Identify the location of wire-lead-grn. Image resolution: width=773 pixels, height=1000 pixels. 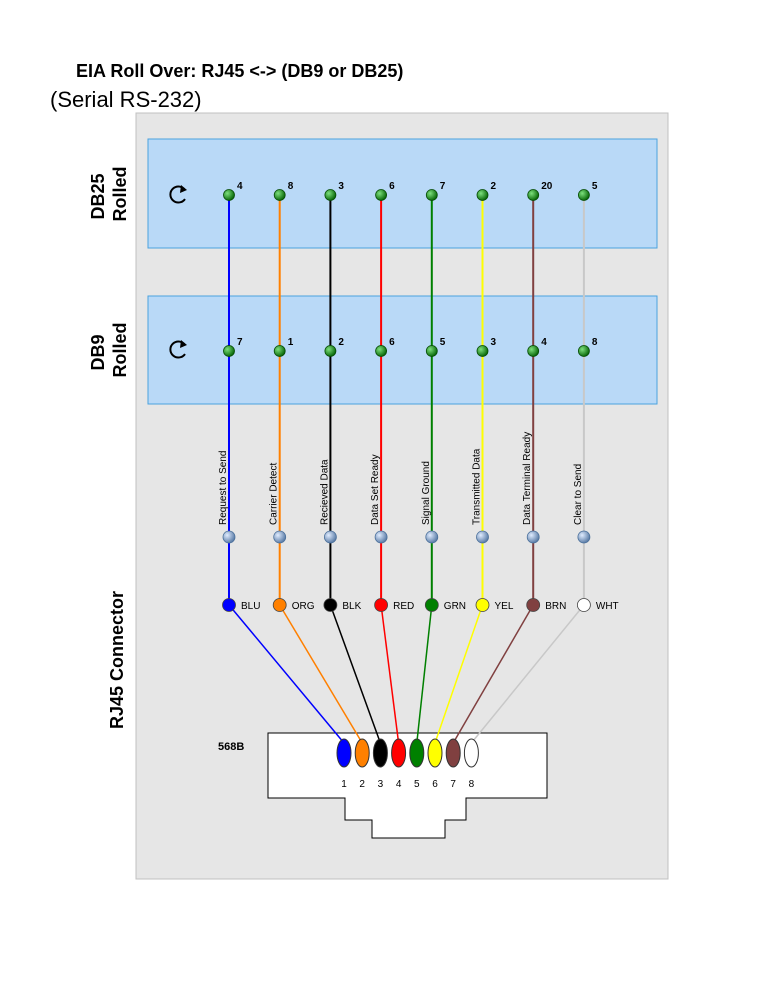
(424, 674).